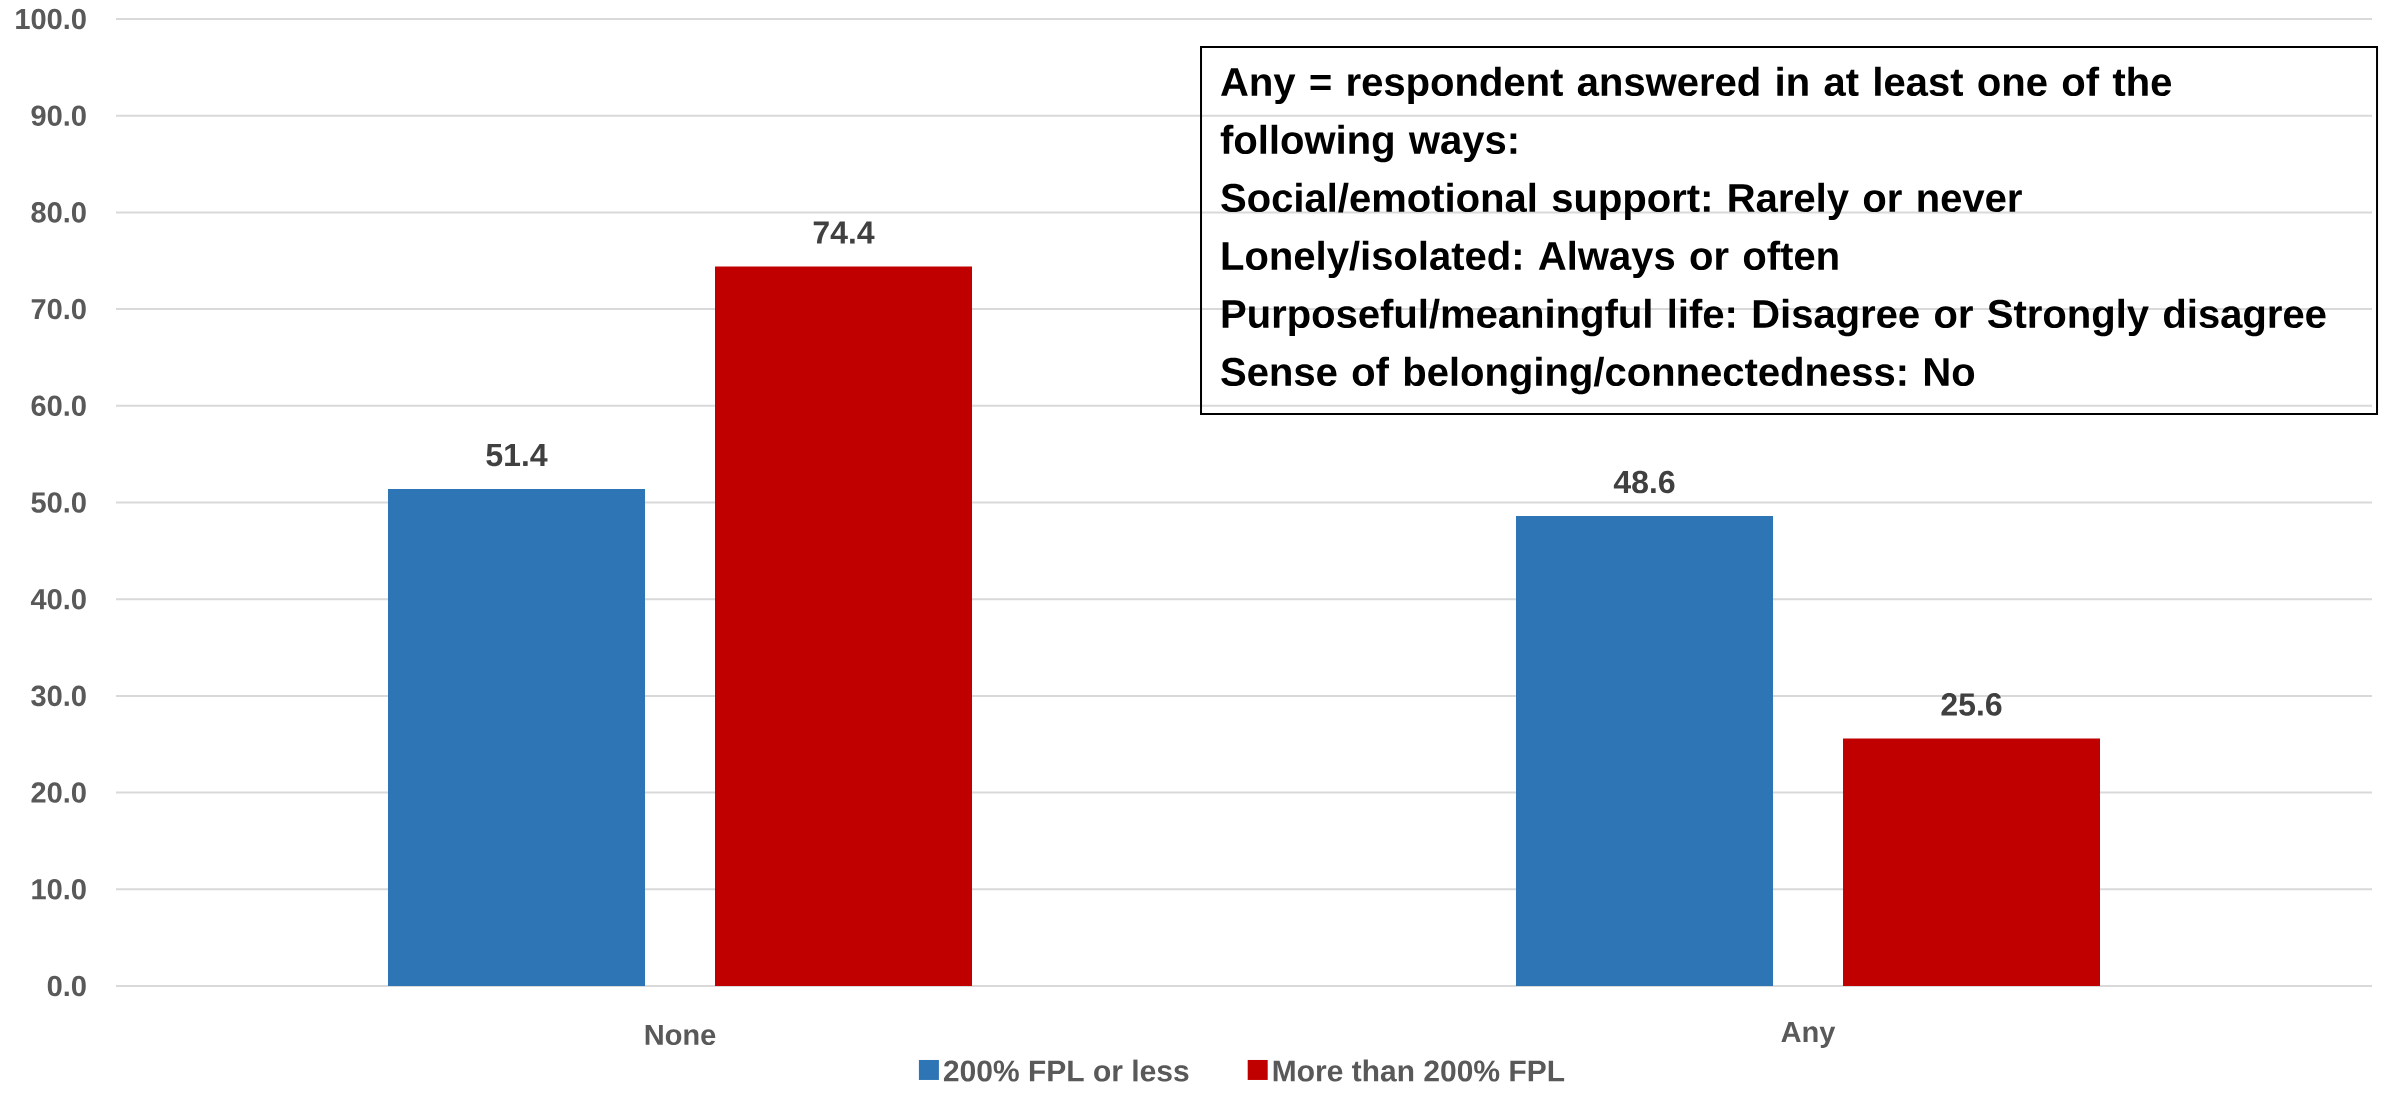 Image resolution: width=2392 pixels, height=1119 pixels. Describe the element at coordinates (1419, 1070) in the screenshot. I see `legend-label: More than 200% FPL` at that location.